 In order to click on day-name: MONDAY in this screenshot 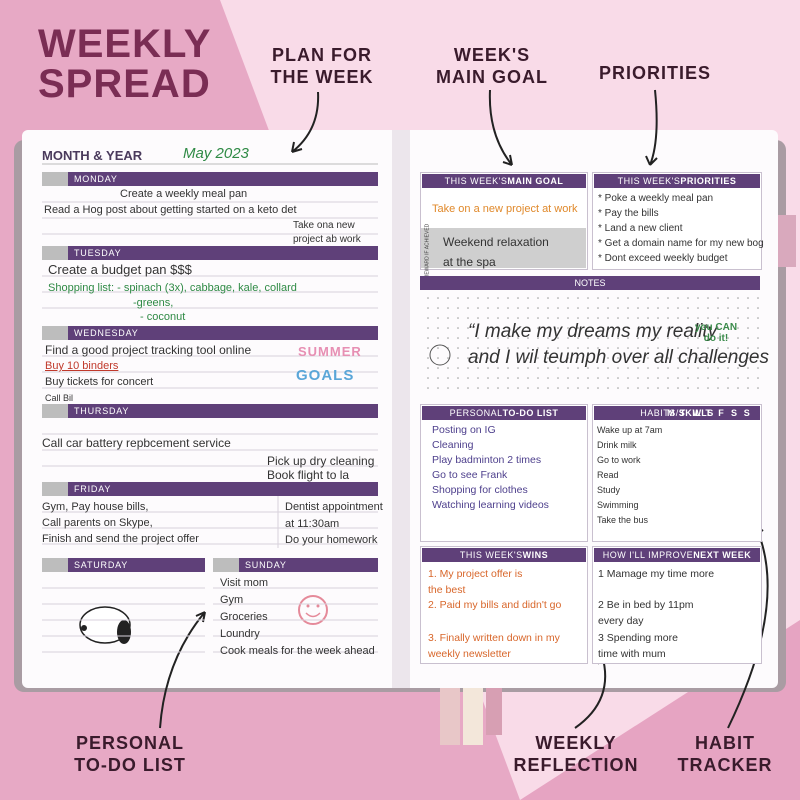, I will do `click(96, 179)`.